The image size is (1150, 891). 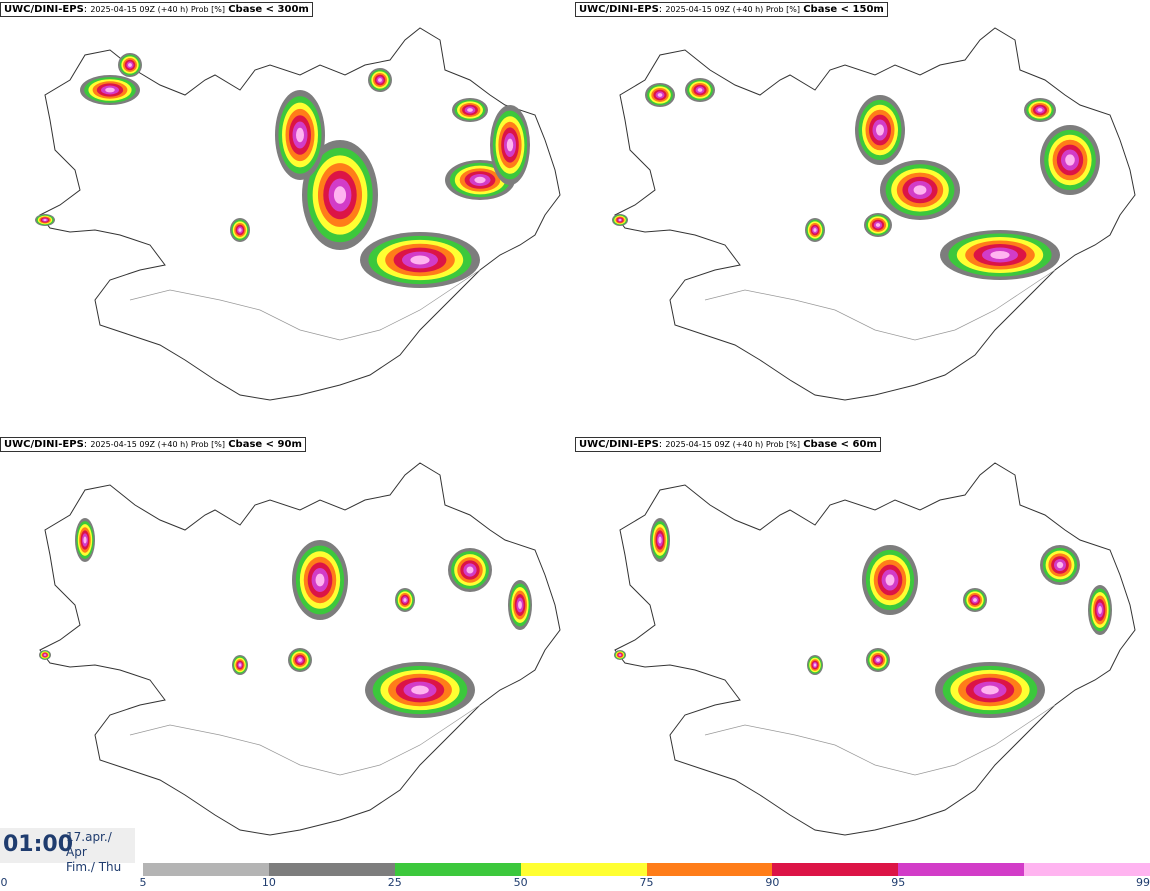 What do you see at coordinates (1143, 882) in the screenshot?
I see `legend-tick-label: 99` at bounding box center [1143, 882].